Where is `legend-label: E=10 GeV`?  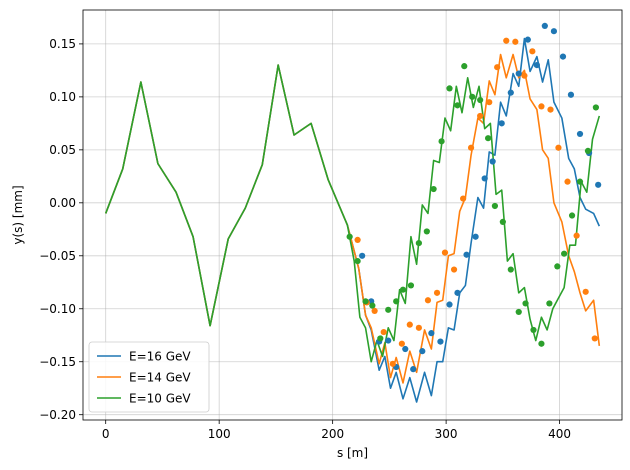 legend-label: E=10 GeV is located at coordinates (160, 398).